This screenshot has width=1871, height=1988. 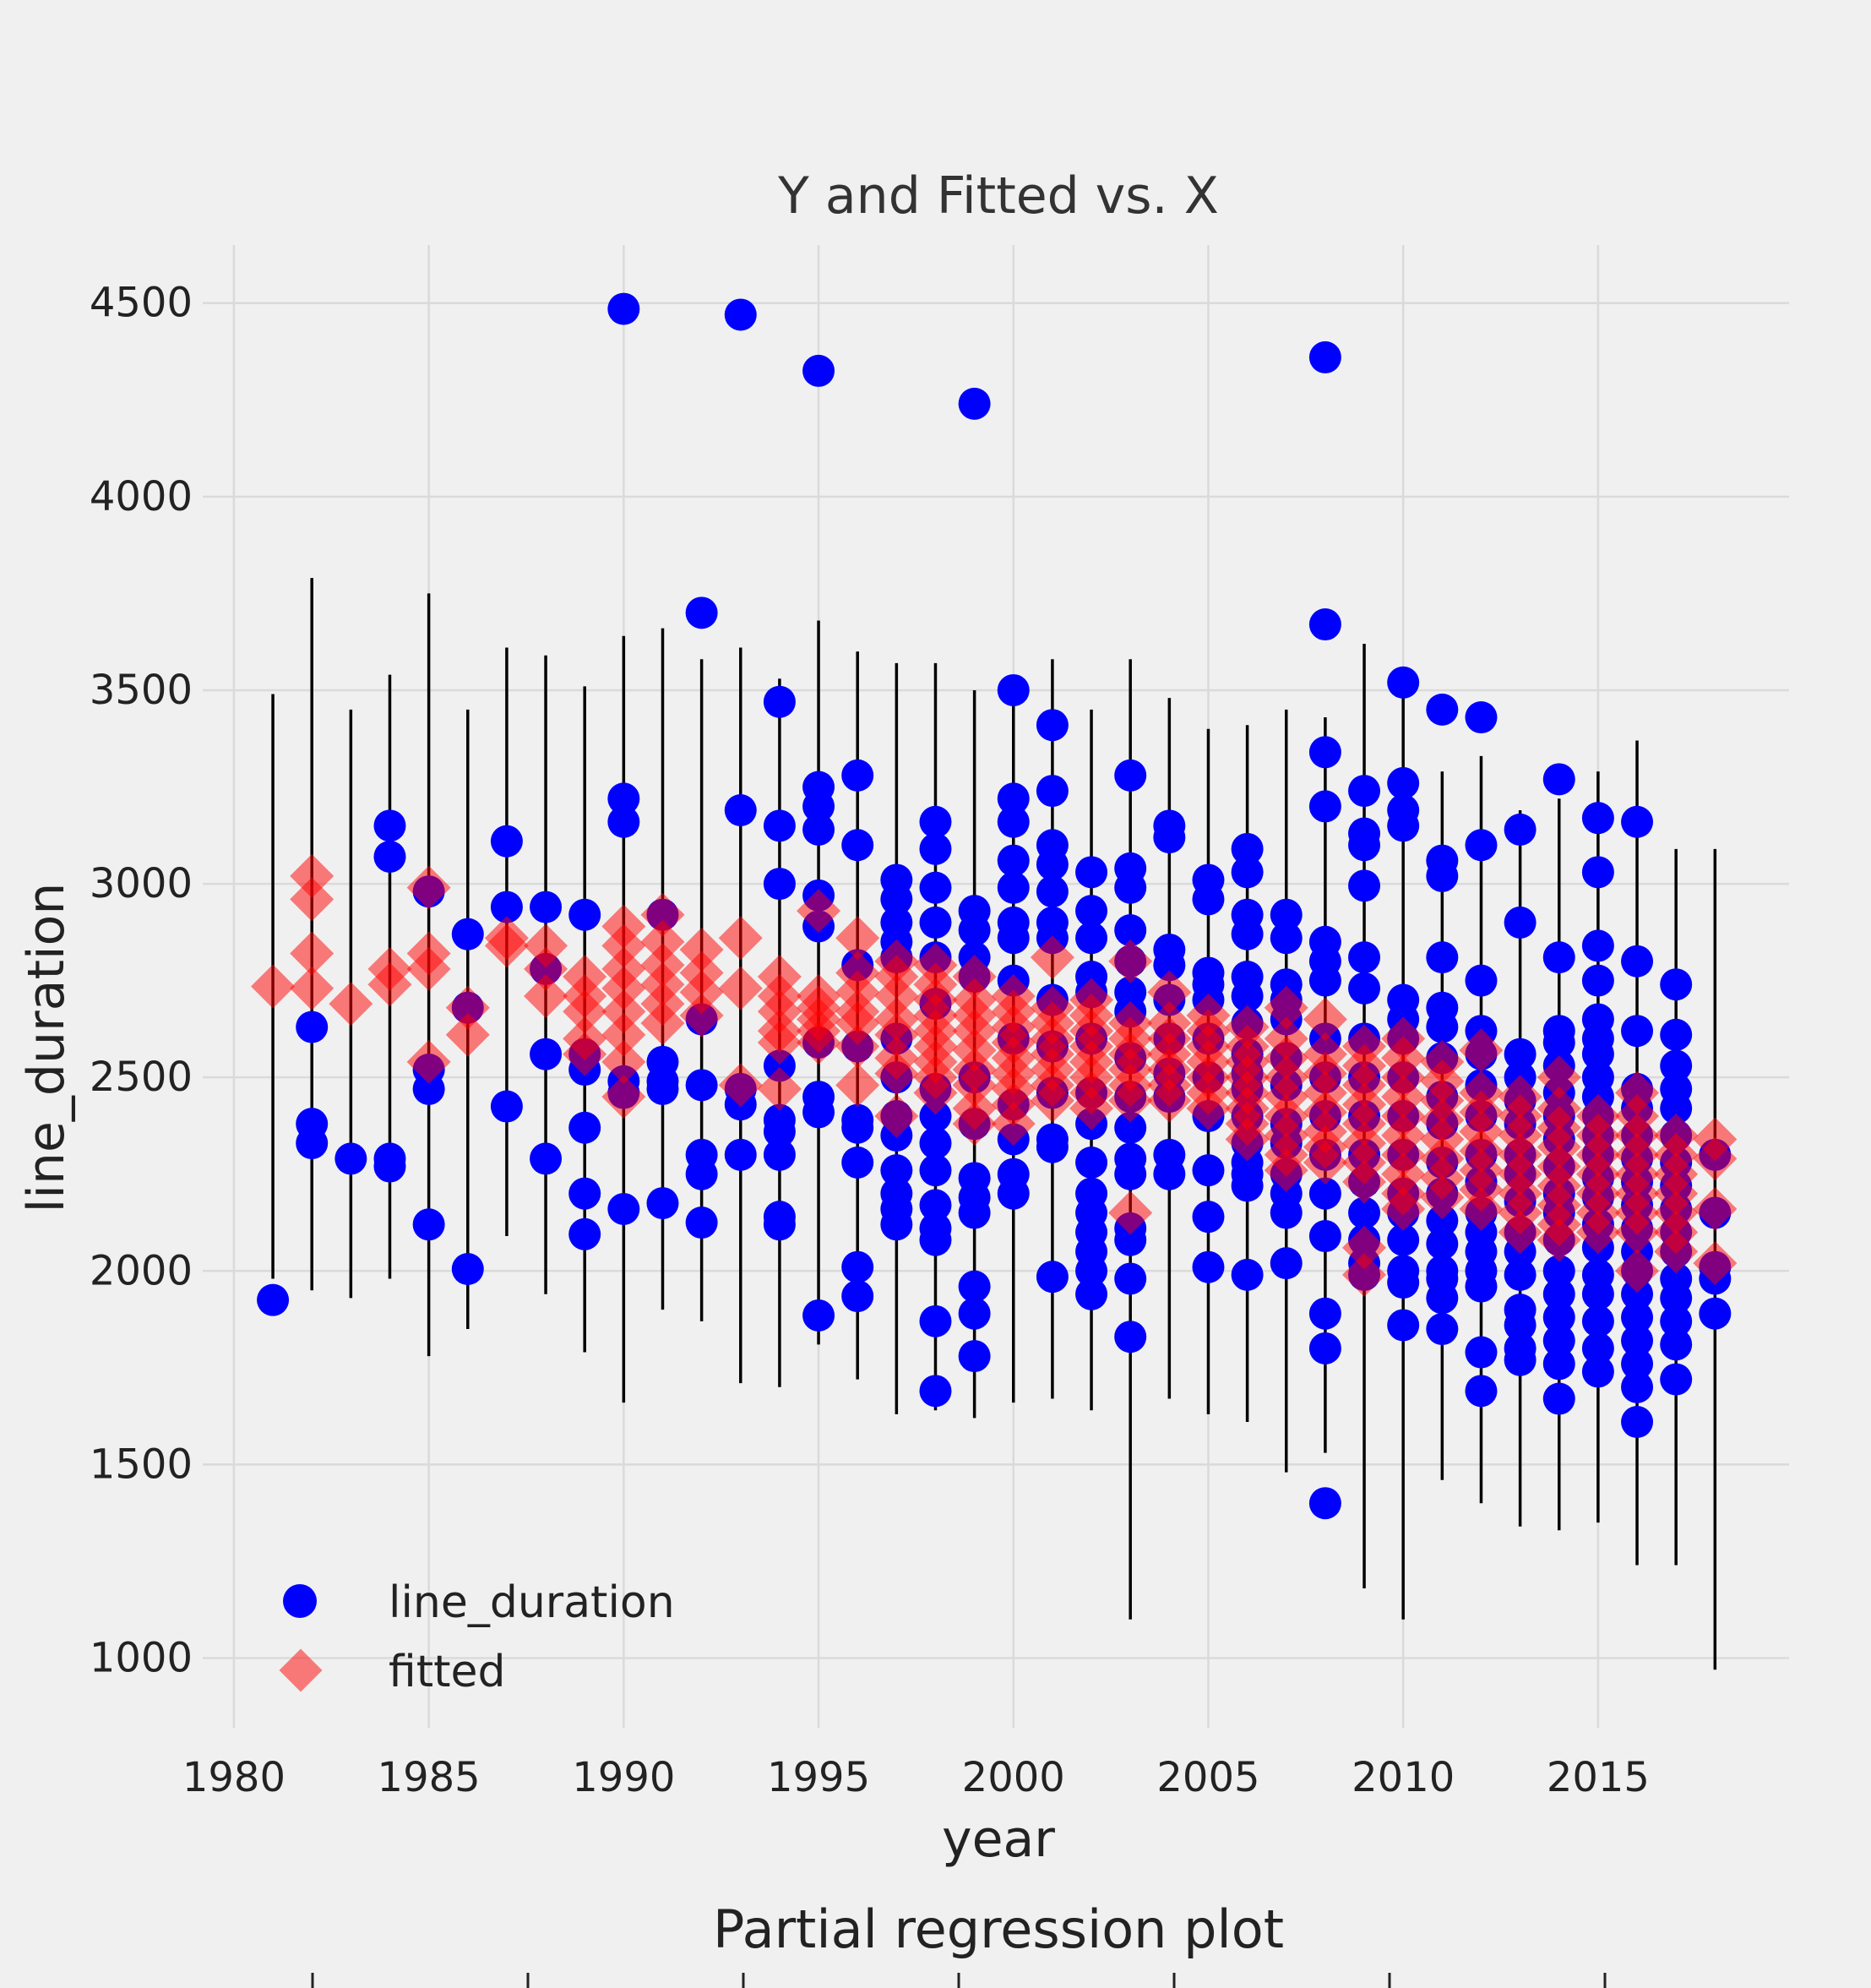 I want to click on y-tick-label: 4500, so click(x=141, y=303).